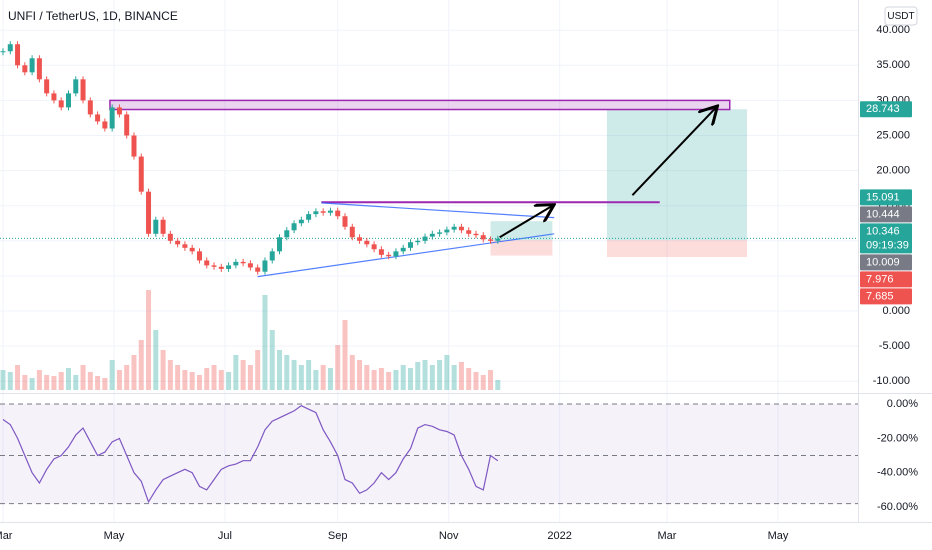 The image size is (932, 550). I want to click on price-label: 10.009, so click(883, 262).